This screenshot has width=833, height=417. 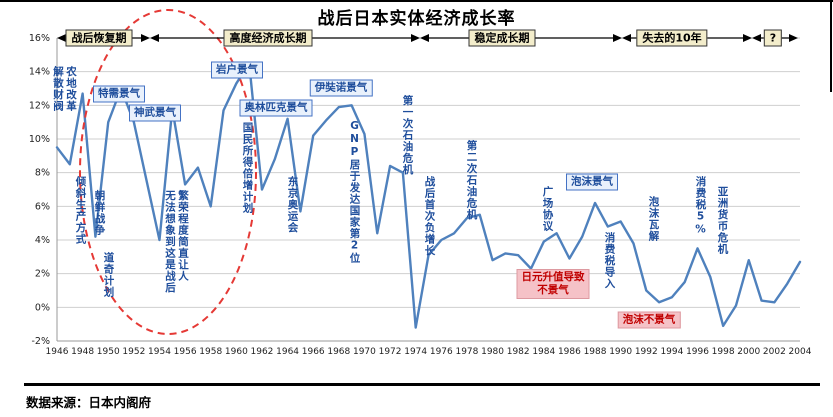 I want to click on svg-text: 1970, so click(x=364, y=352).